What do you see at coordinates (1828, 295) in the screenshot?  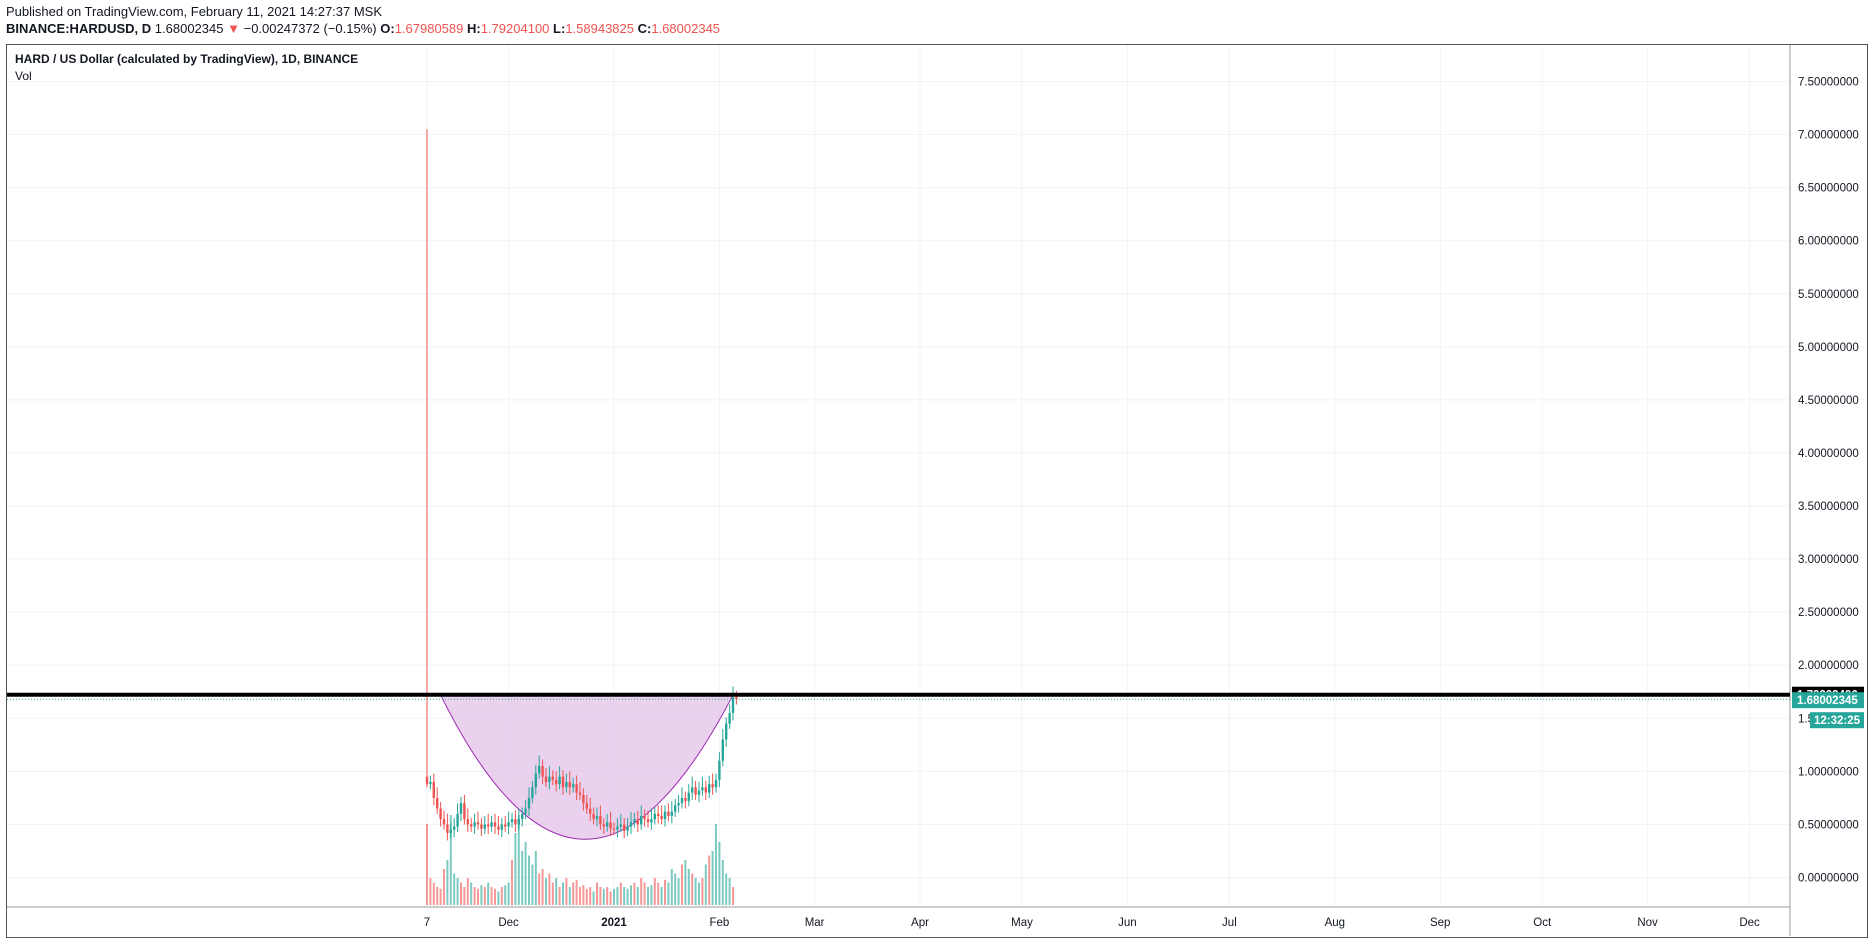 I see `y-tick-label: 5.50000000` at bounding box center [1828, 295].